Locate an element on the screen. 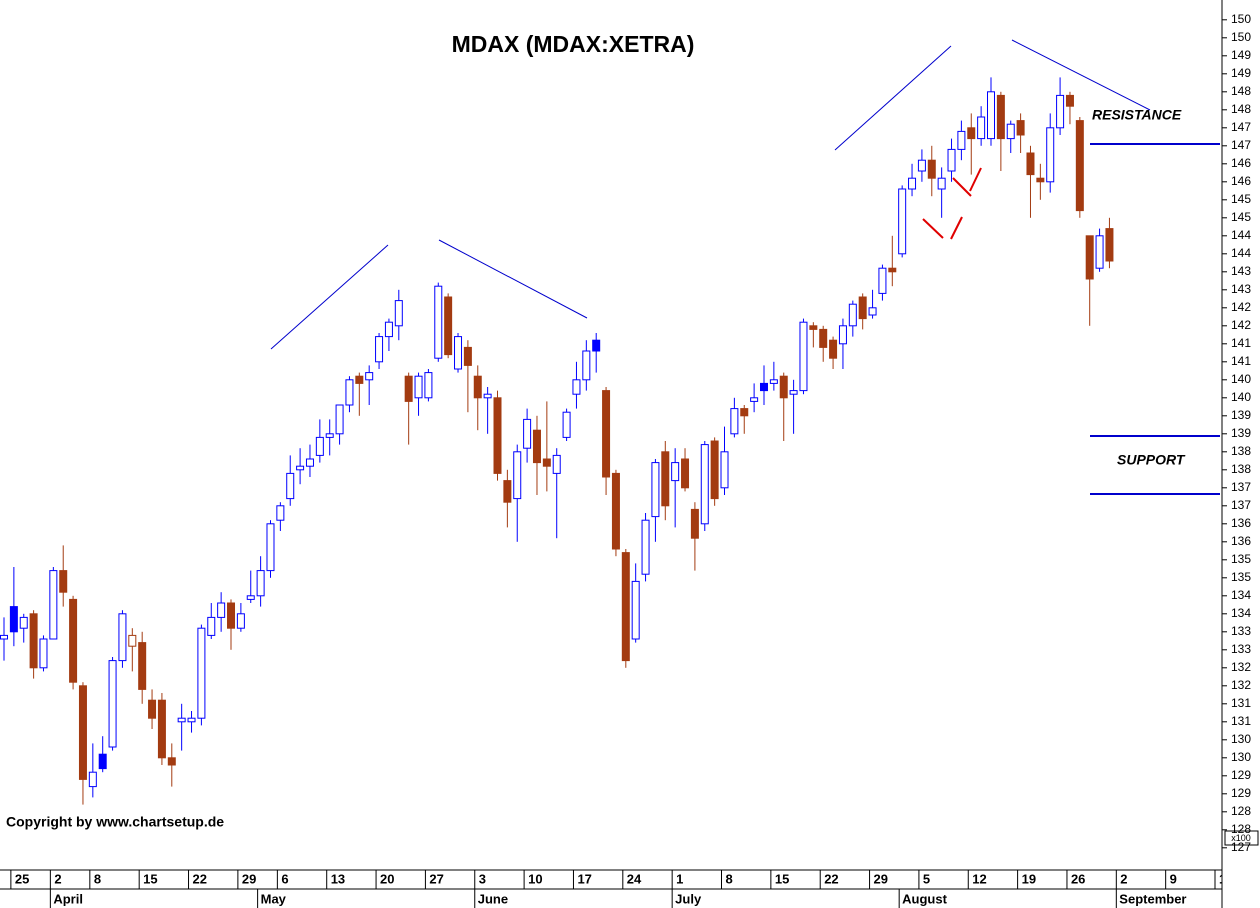 The width and height of the screenshot is (1260, 908). x-tick-label: 25 is located at coordinates (22, 878).